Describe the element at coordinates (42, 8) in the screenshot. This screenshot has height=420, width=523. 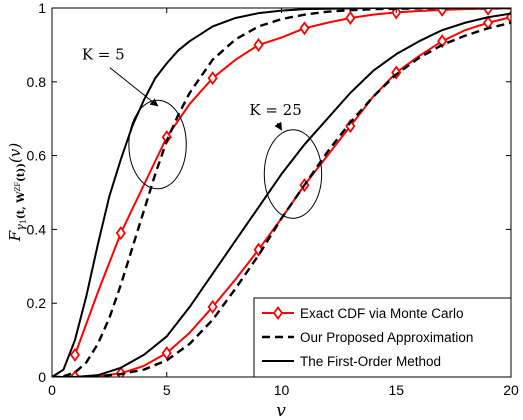
I see `y-tick-label: 1` at that location.